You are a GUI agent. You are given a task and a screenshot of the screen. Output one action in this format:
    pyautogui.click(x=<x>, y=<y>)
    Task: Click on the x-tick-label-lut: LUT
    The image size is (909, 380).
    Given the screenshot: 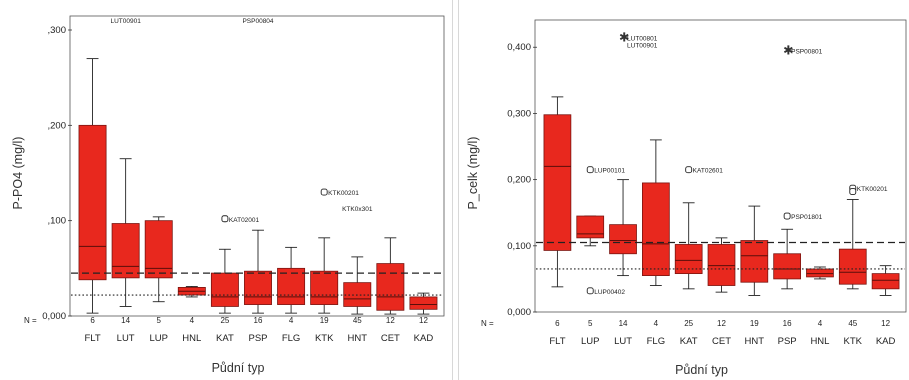 What is the action you would take?
    pyautogui.click(x=623, y=341)
    